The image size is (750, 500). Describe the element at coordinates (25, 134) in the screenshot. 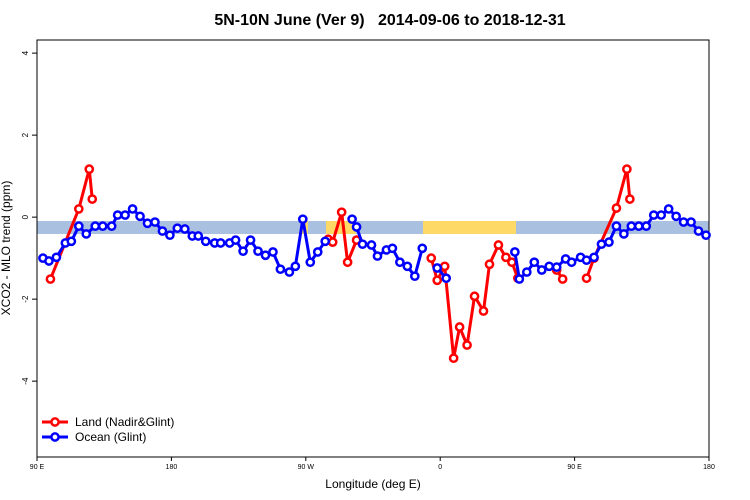

I see `y-tick-label: 2` at that location.